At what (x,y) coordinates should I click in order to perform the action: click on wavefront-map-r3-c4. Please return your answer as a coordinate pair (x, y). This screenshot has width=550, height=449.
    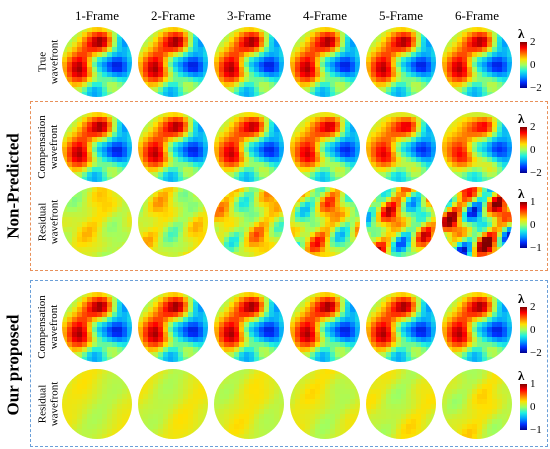
    Looking at the image, I should click on (325, 222).